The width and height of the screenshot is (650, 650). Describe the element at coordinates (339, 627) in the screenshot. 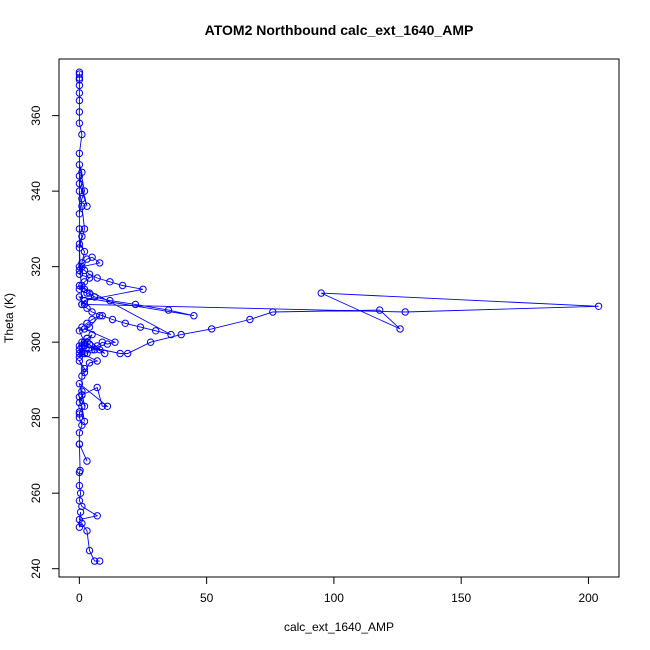

I see `x-axis-label: calc_ext_1640_AMP` at that location.